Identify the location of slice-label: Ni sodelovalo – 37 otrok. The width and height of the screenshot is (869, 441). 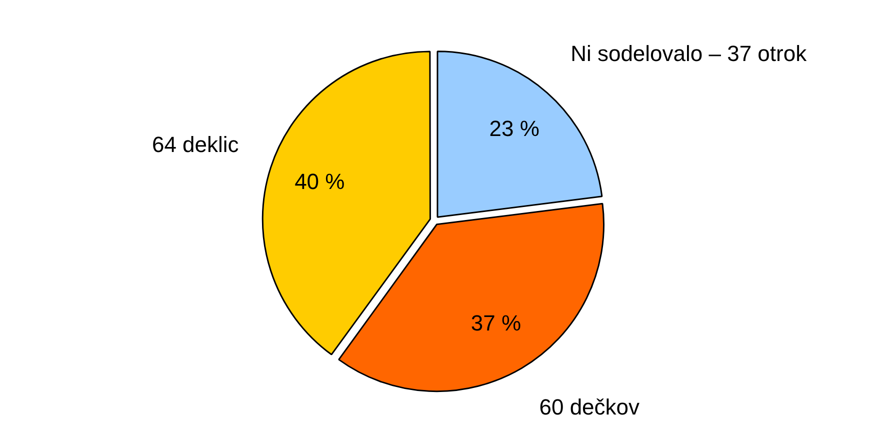
(689, 53).